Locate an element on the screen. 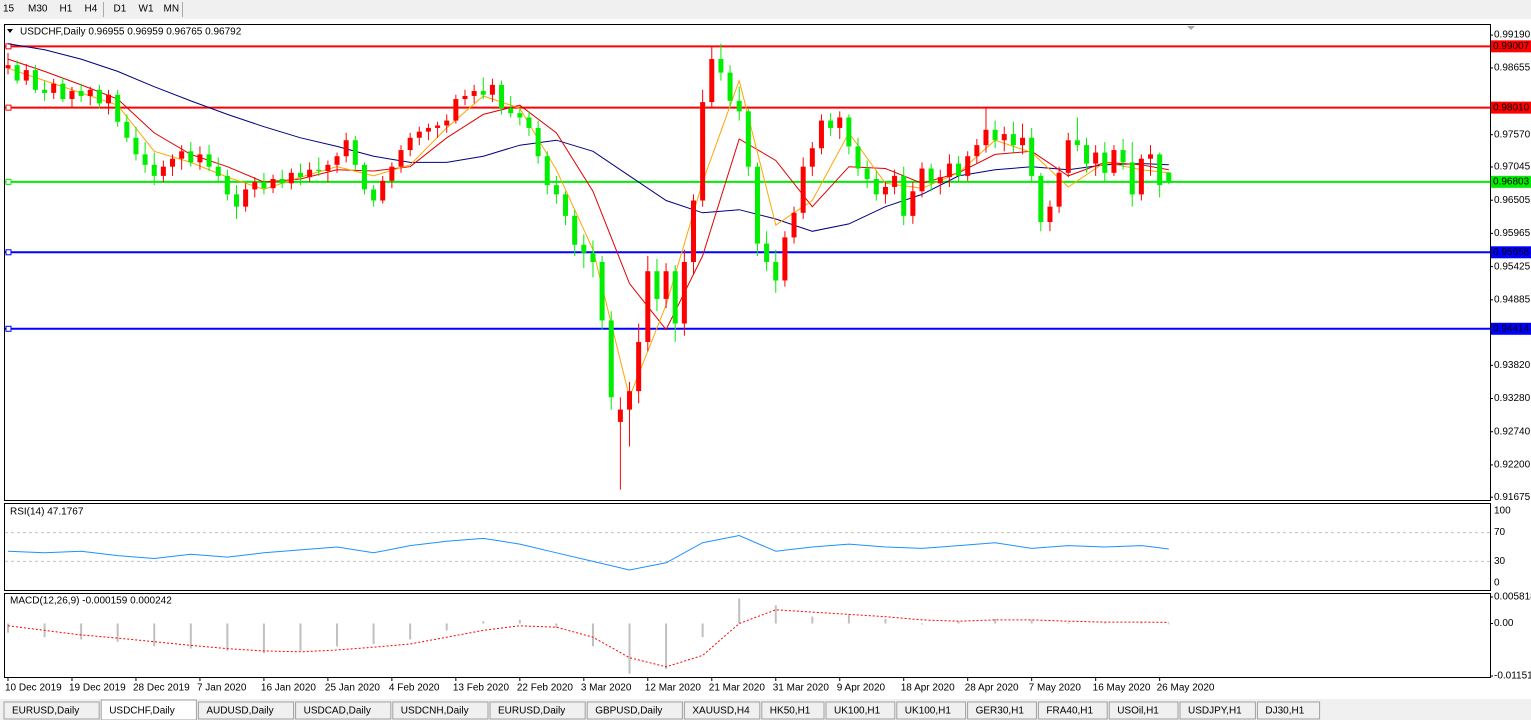 This screenshot has height=720, width=1531. tab-label: DJ30,H1 is located at coordinates (1284, 711).